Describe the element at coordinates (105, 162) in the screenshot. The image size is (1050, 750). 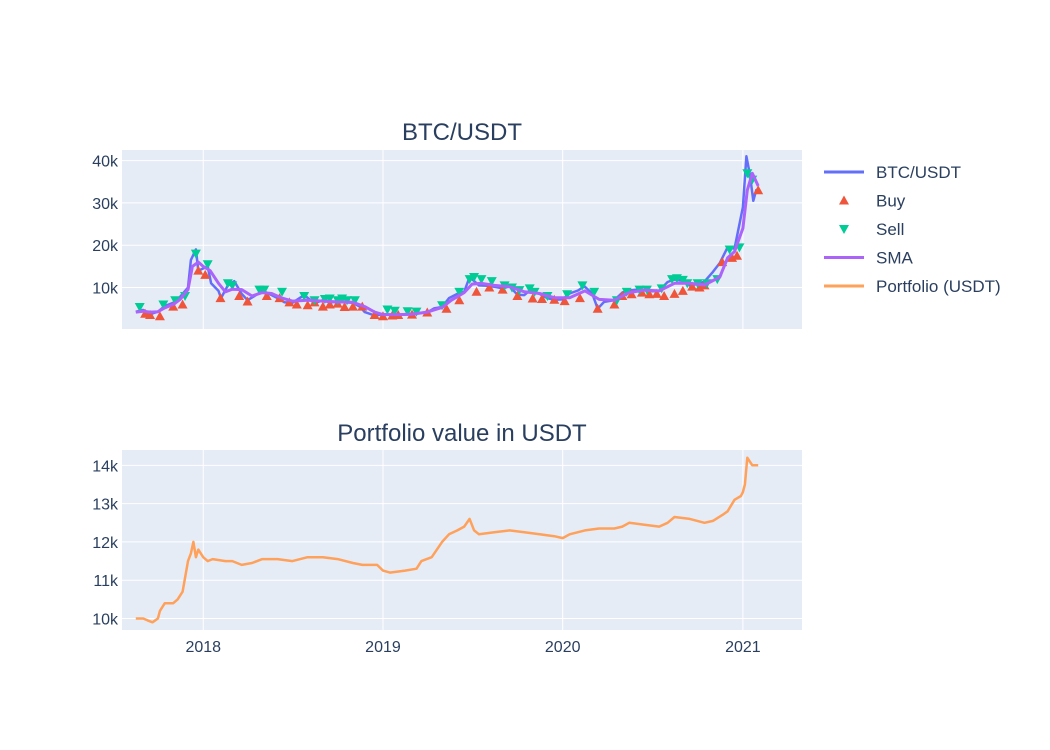
I see `y-tick-label: 40k` at that location.